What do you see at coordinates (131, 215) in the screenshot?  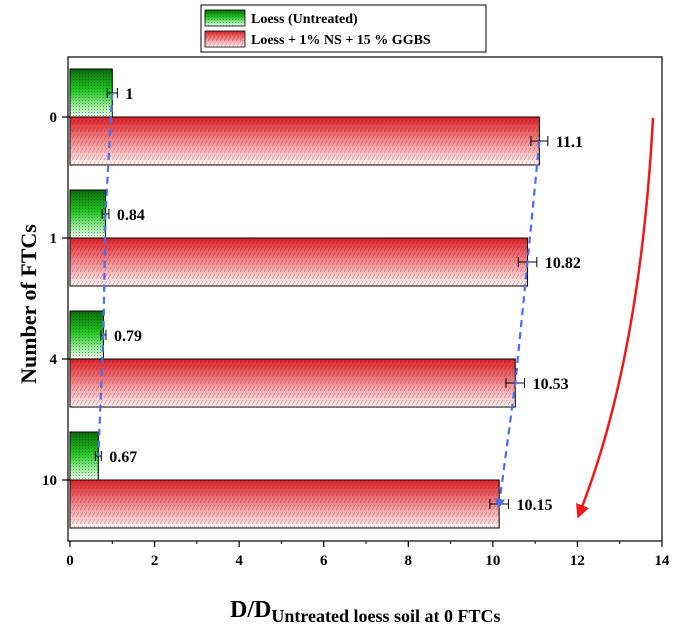 I see `data-label: 0.84` at bounding box center [131, 215].